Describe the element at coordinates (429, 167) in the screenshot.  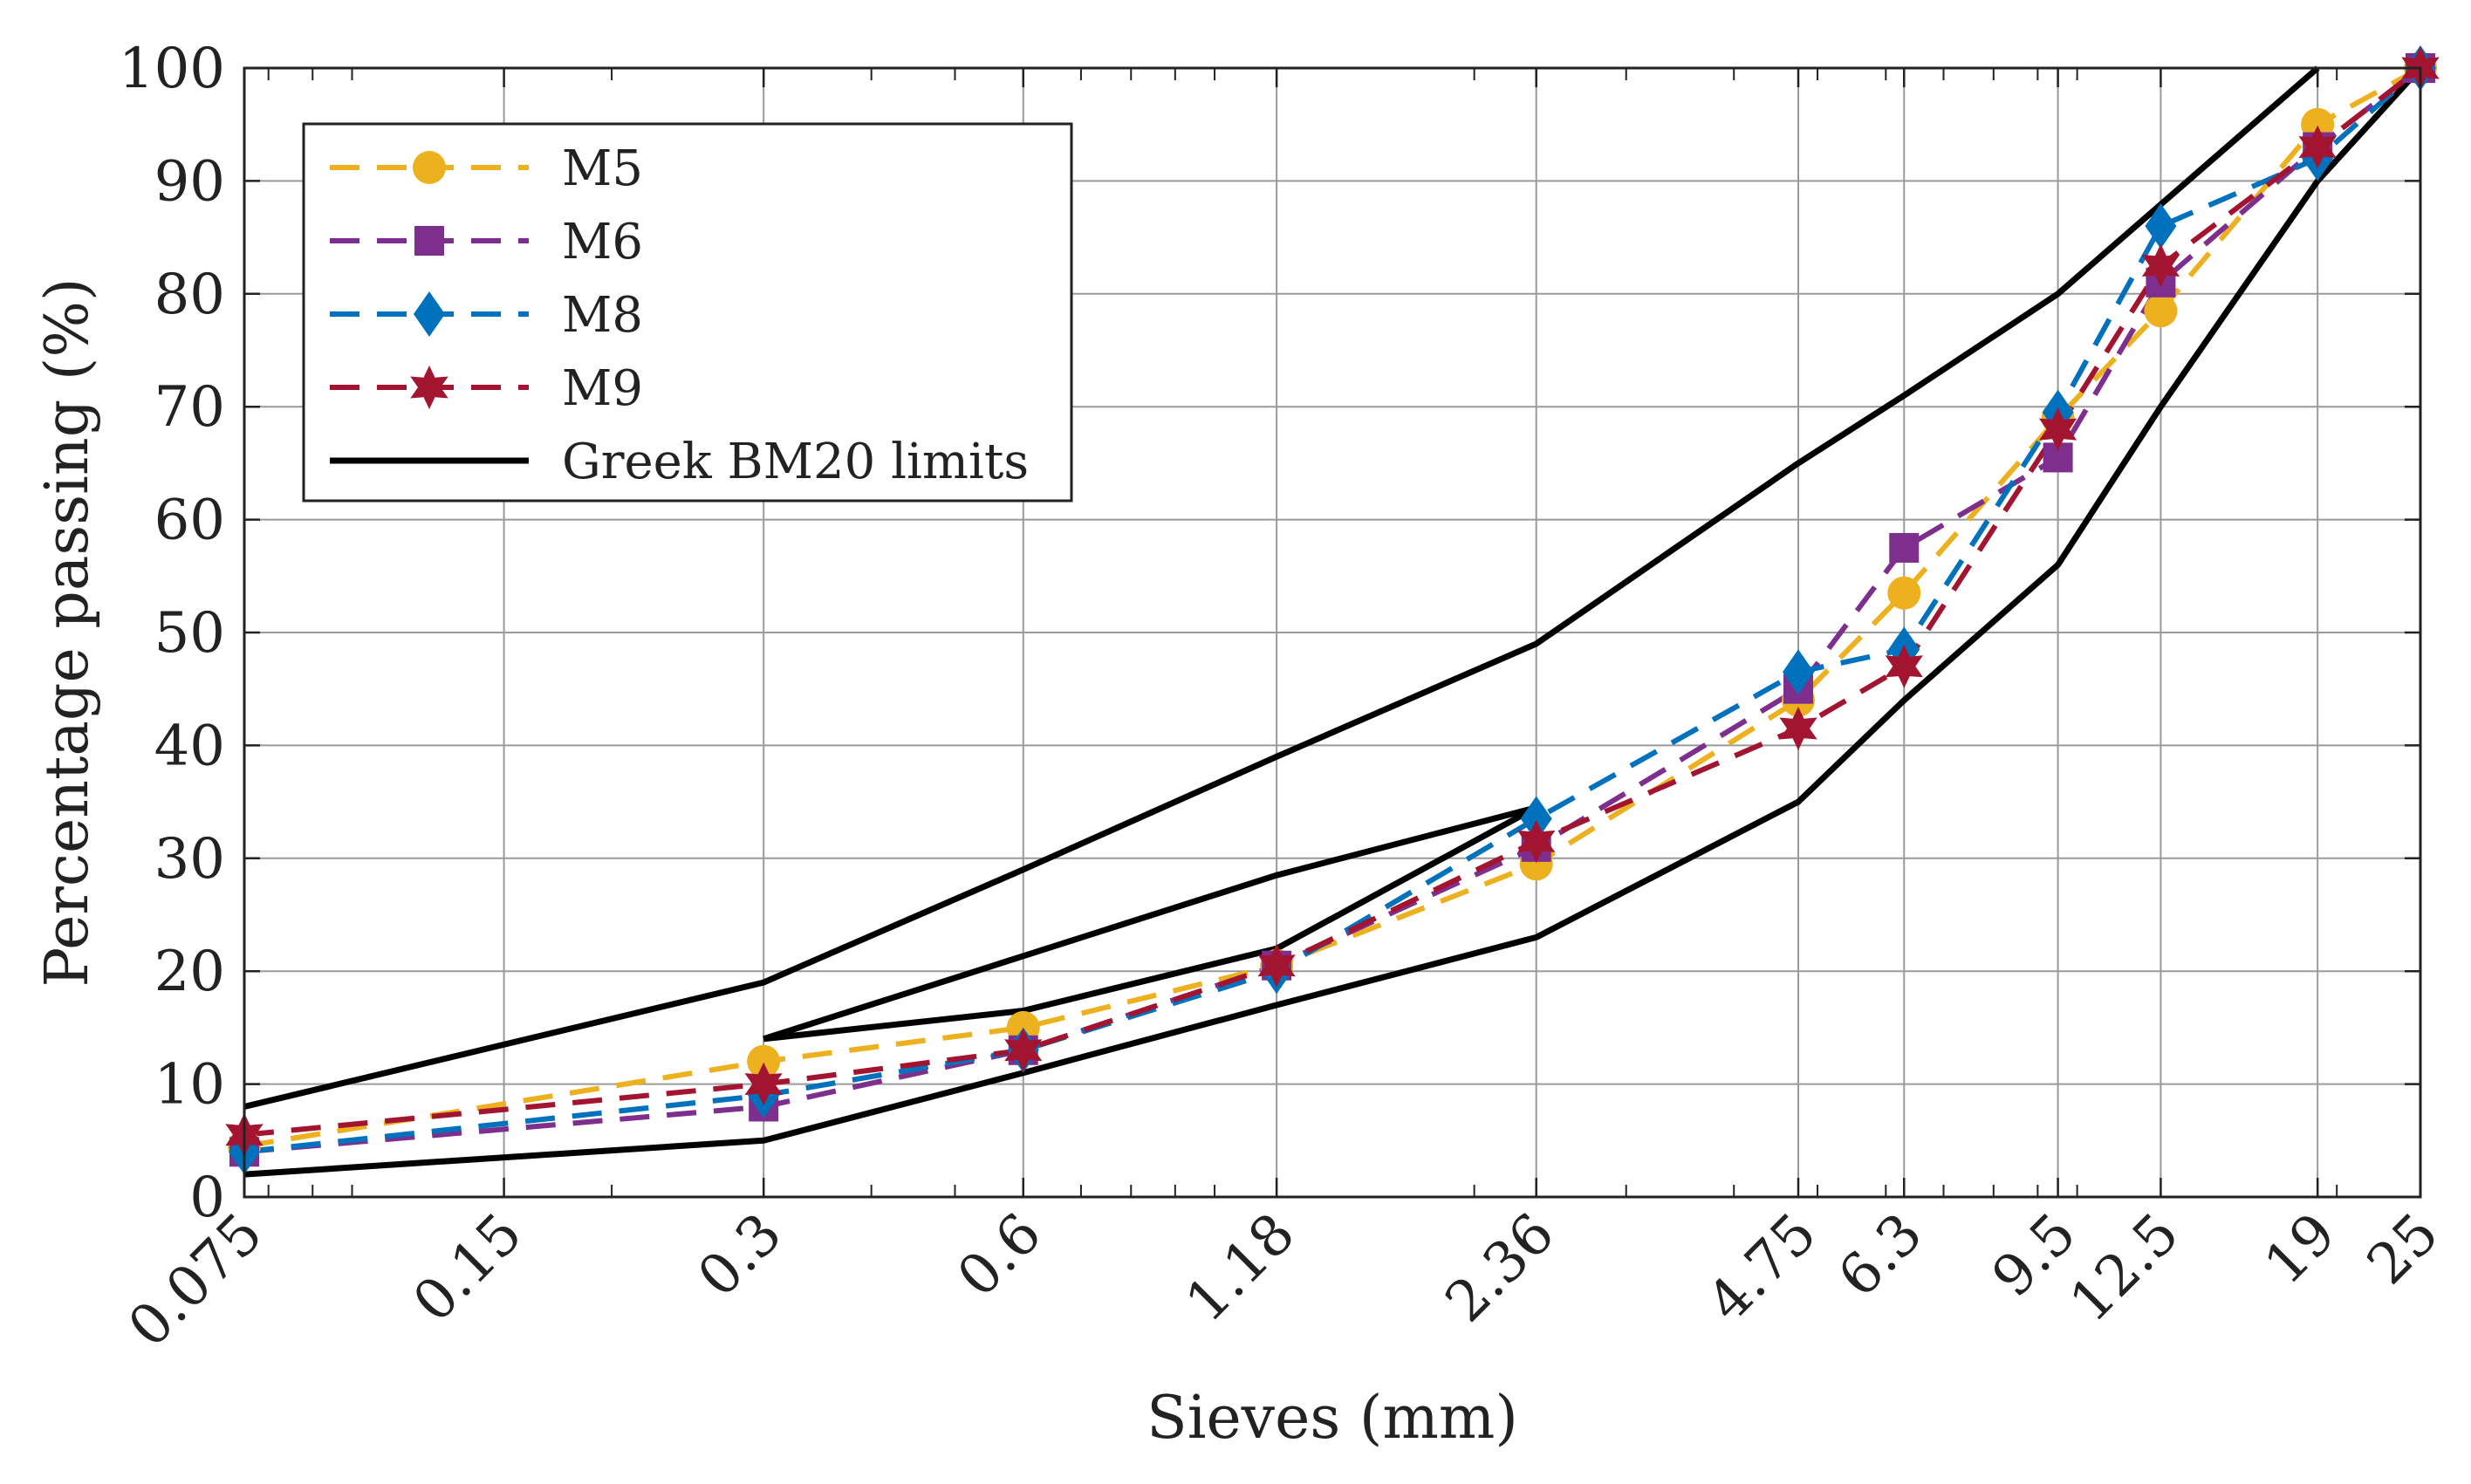
I see `legend-marker-m5` at that location.